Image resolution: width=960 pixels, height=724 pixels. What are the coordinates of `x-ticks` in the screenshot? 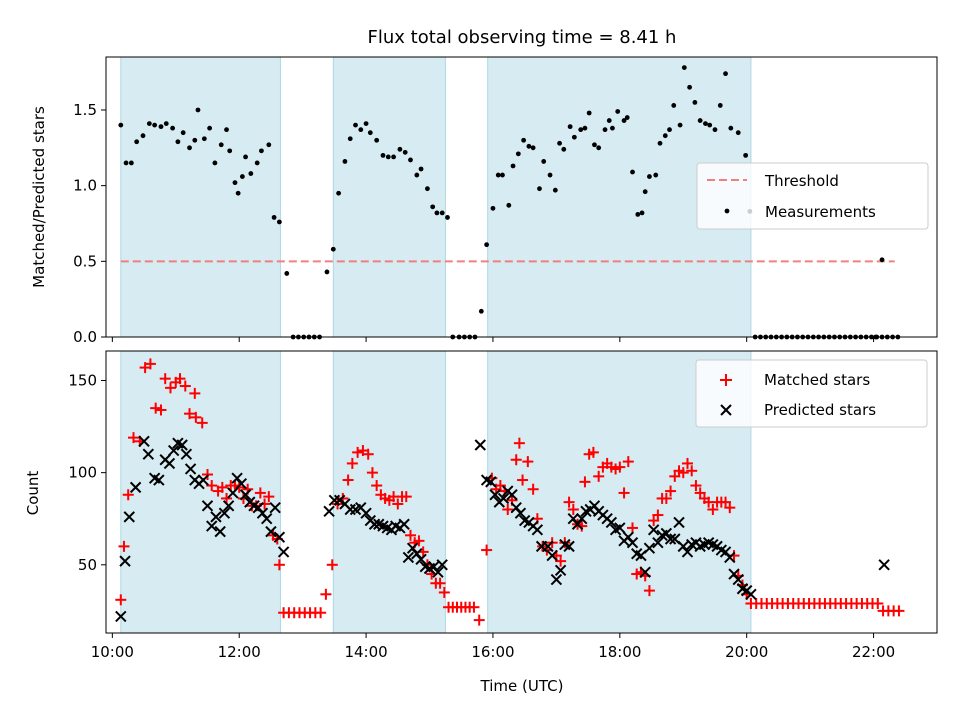 It's located at (493, 339).